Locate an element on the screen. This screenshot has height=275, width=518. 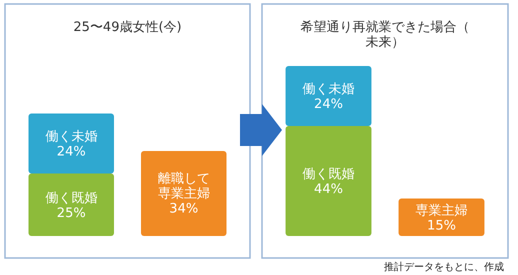
series-label: 離職して専業主婦 is located at coordinates (184, 187).